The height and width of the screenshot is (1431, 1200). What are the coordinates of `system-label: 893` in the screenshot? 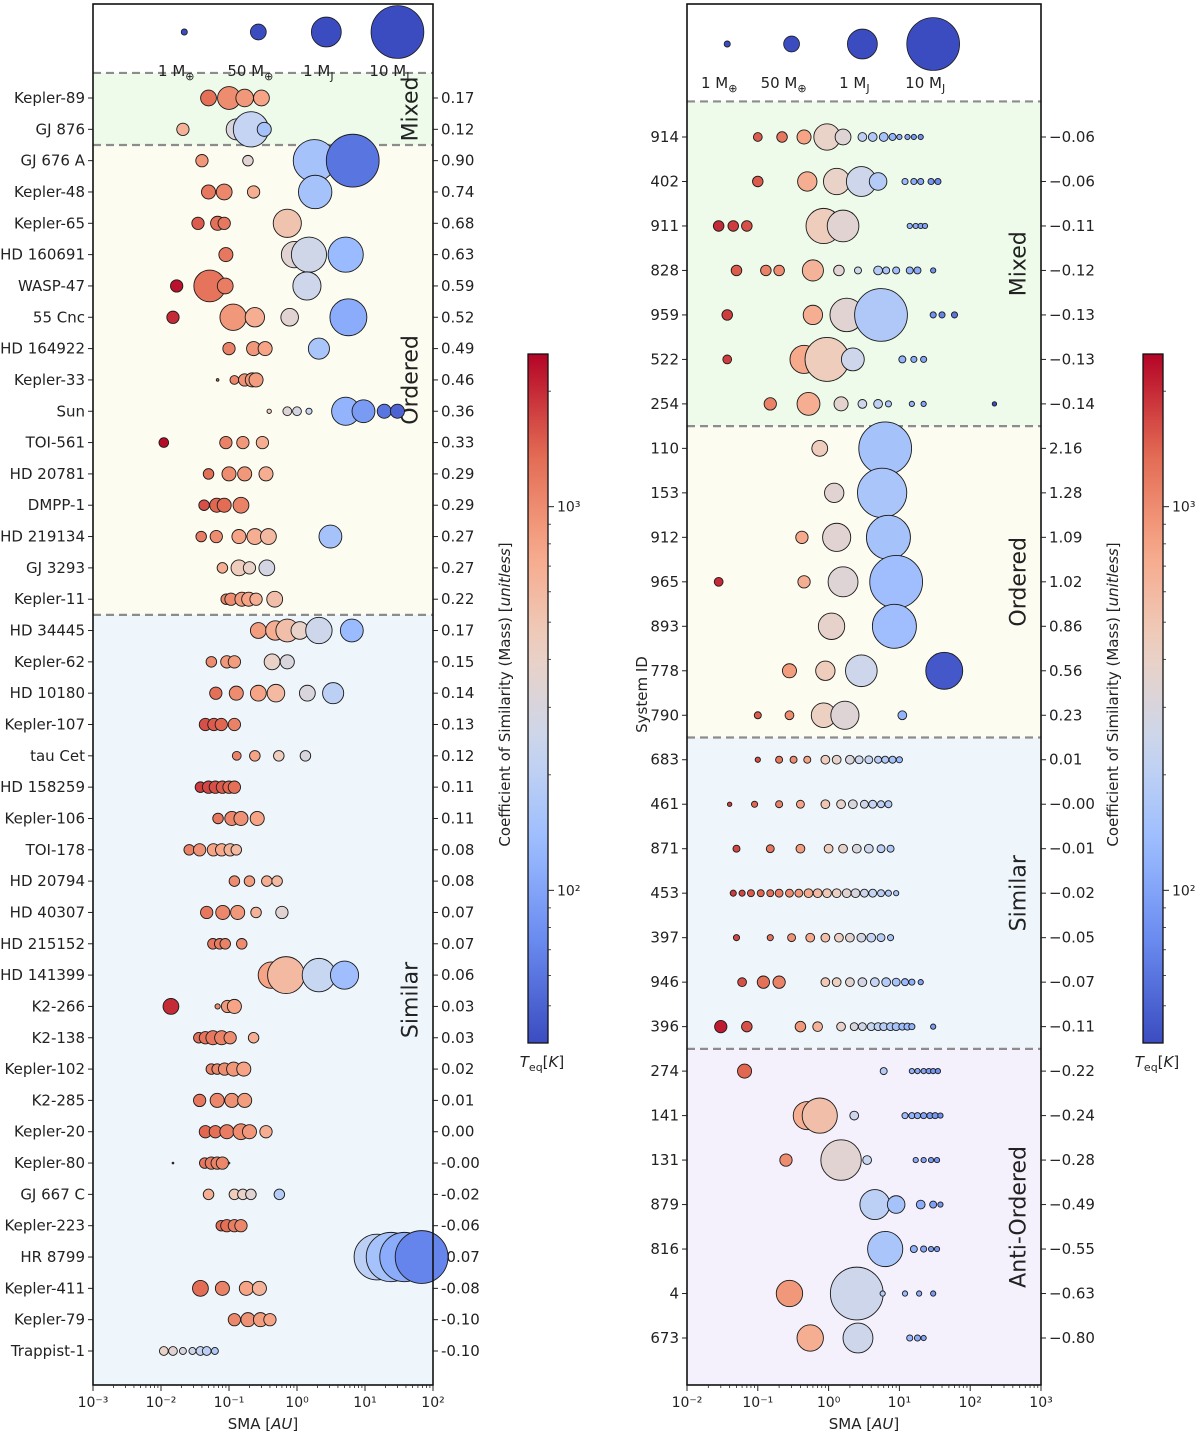 It's located at (664, 626).